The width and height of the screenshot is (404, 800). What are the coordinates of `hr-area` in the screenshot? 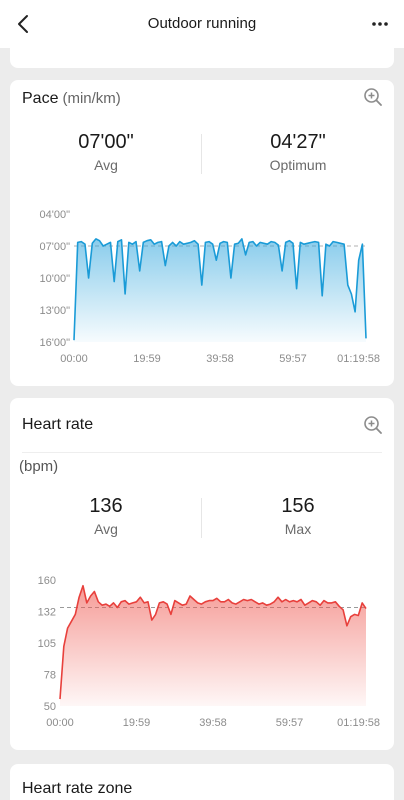 It's located at (213, 645).